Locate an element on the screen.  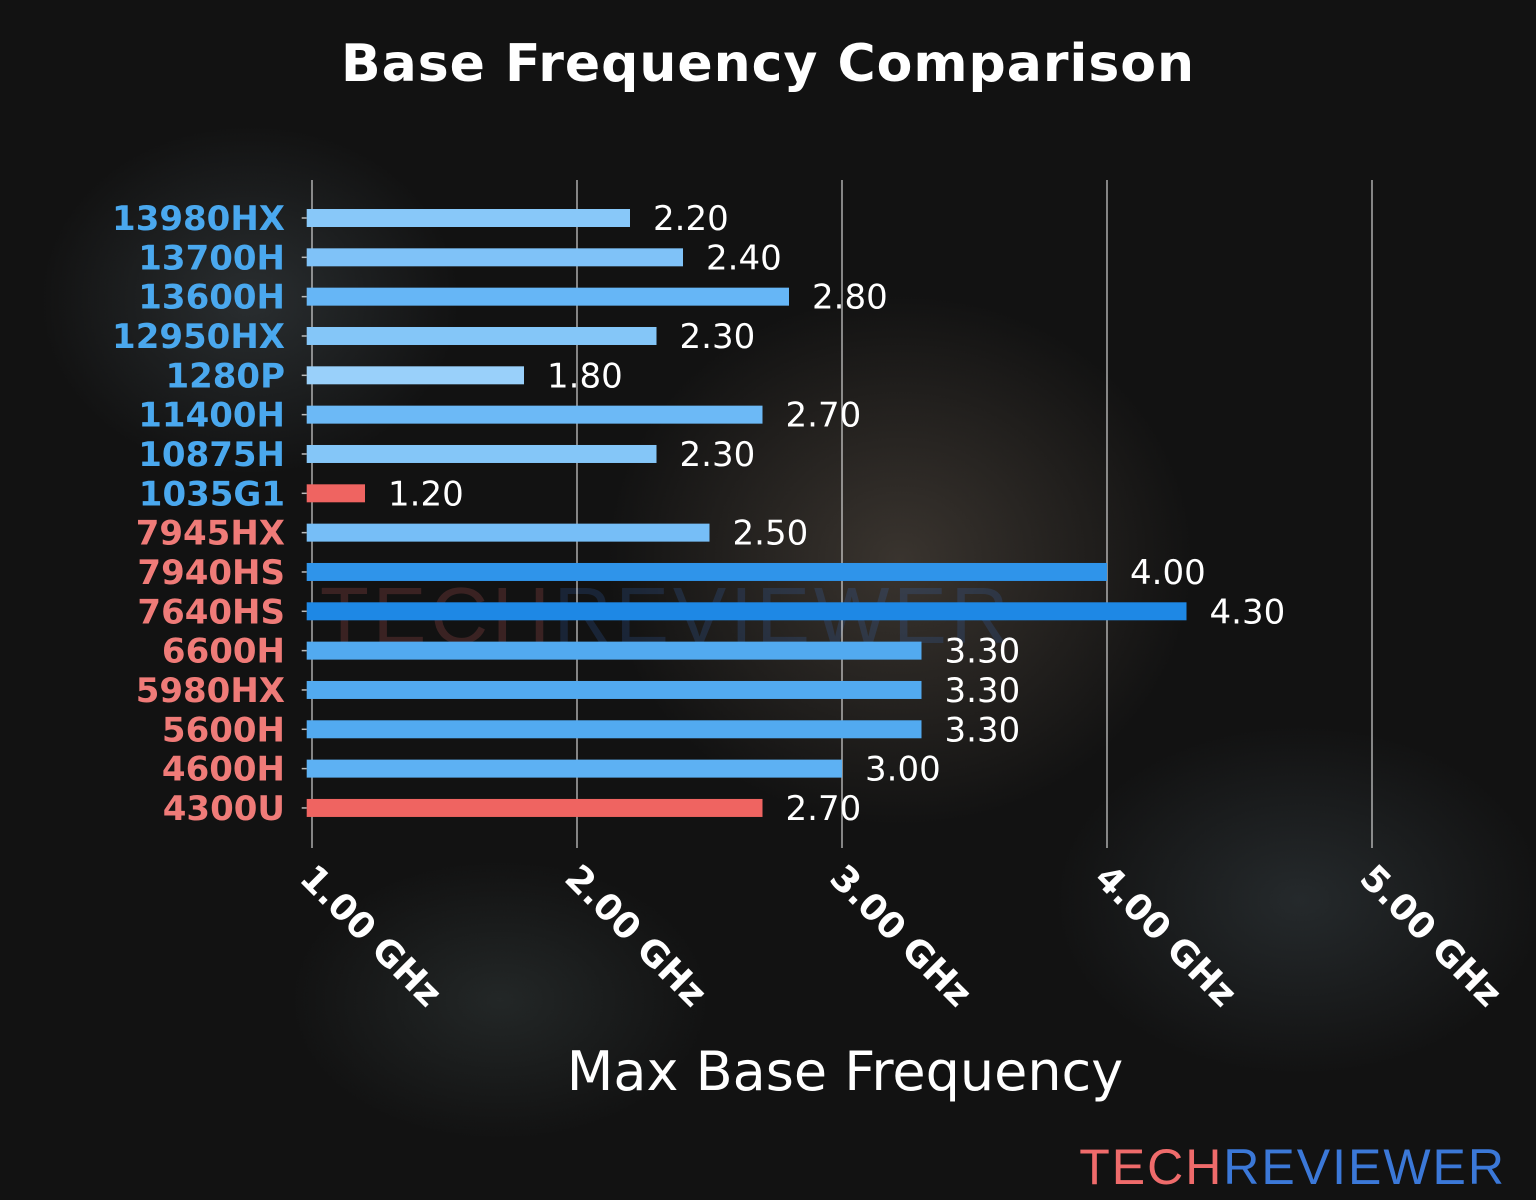
y-tick-label: 10875H is located at coordinates (211, 455).